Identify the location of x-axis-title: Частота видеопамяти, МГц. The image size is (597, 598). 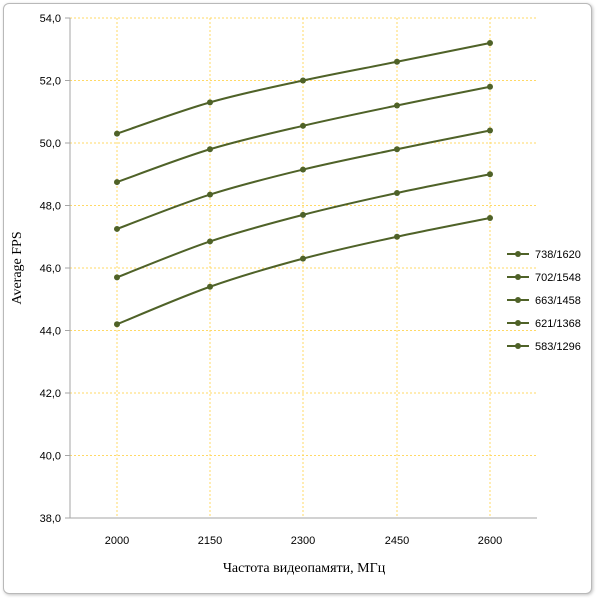
(304, 568).